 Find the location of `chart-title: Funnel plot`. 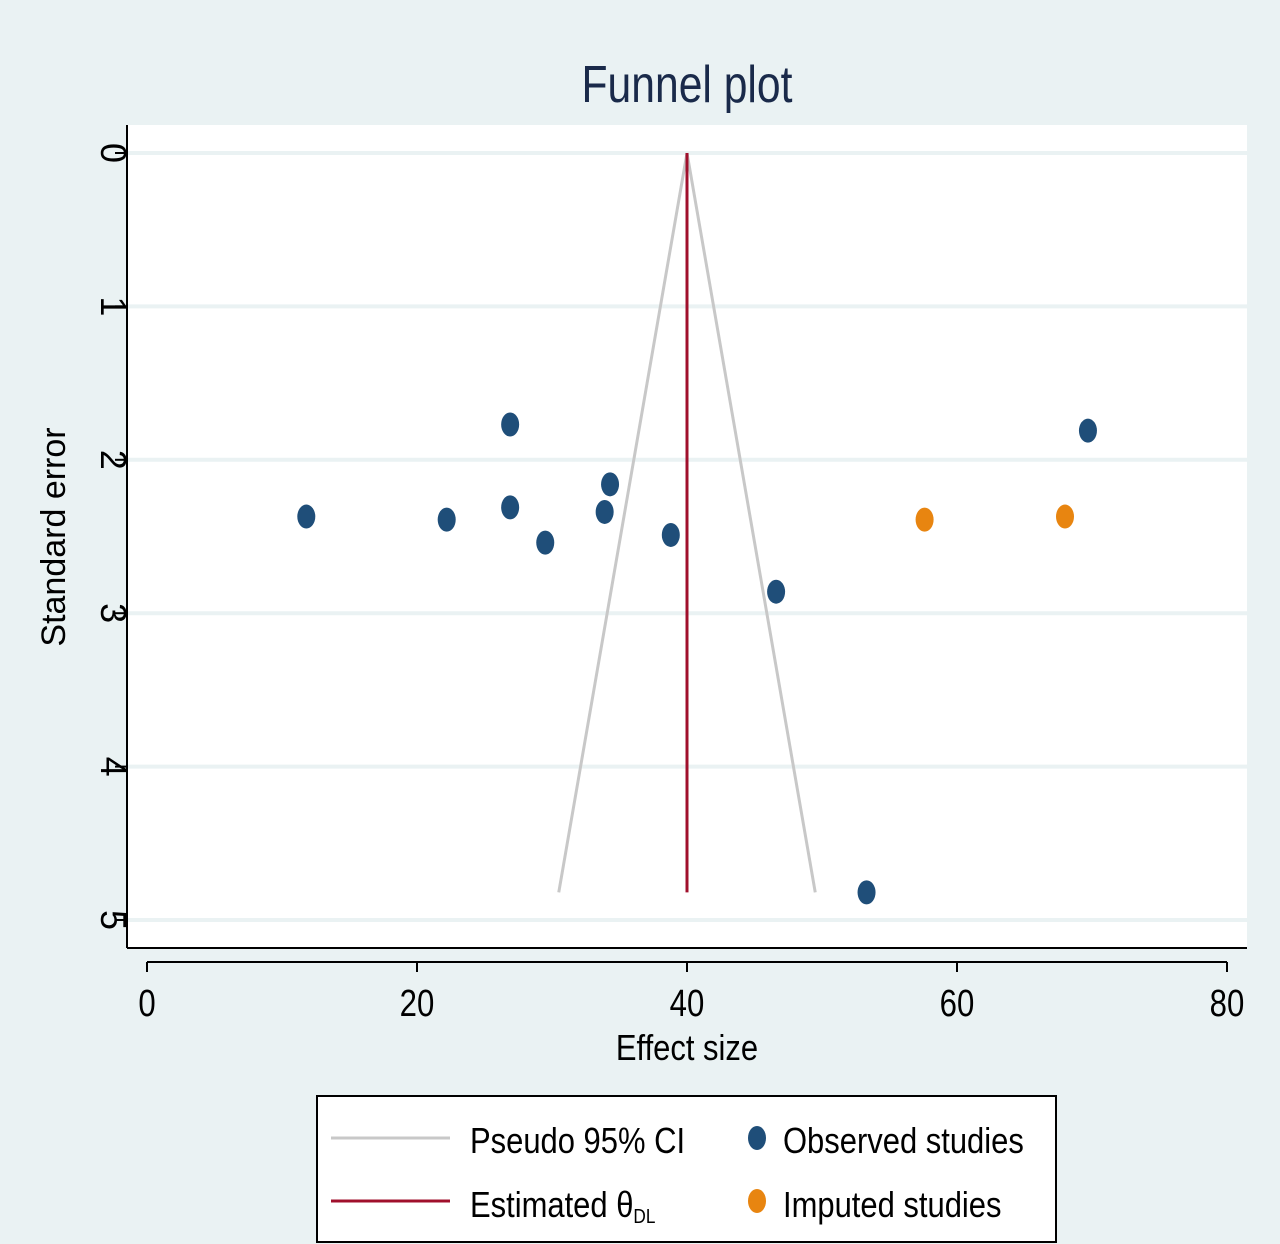

chart-title: Funnel plot is located at coordinates (687, 85).